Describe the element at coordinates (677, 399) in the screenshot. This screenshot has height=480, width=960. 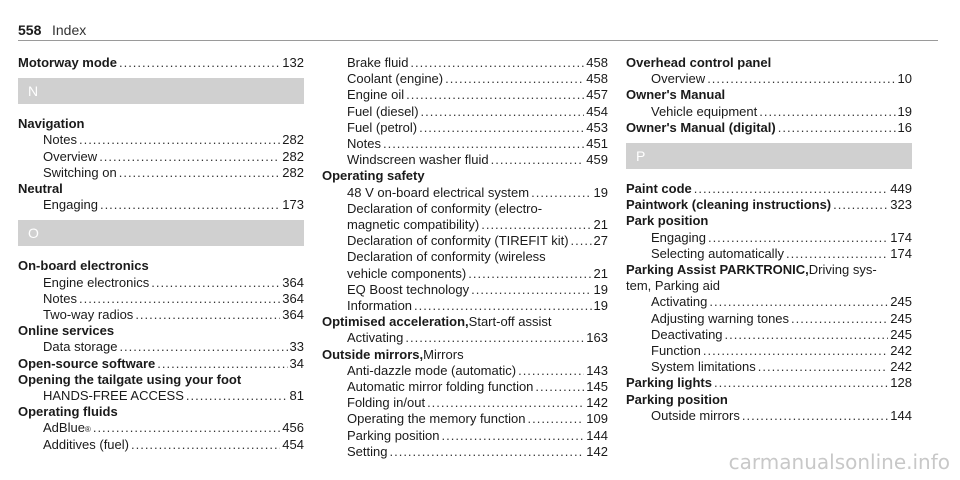
I see `index-term: Parking position` at that location.